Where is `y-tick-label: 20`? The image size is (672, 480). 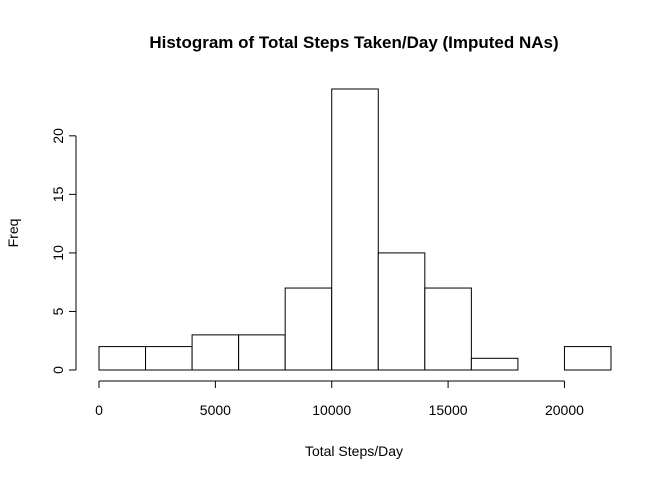
y-tick-label: 20 is located at coordinates (58, 136).